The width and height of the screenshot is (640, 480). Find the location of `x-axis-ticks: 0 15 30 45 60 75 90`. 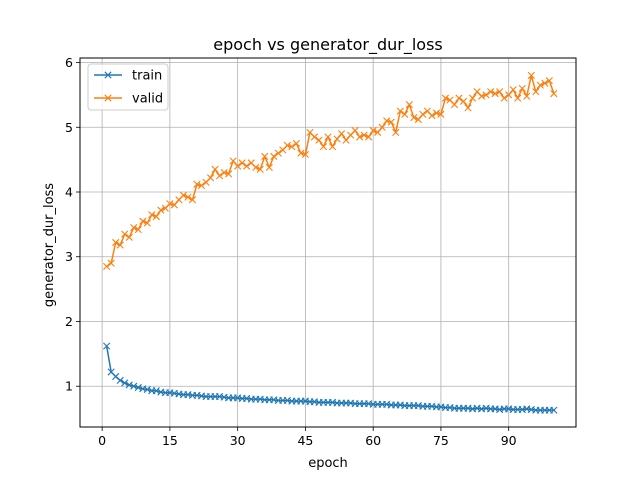

x-axis-ticks: 0 15 30 45 60 75 90 is located at coordinates (307, 437).